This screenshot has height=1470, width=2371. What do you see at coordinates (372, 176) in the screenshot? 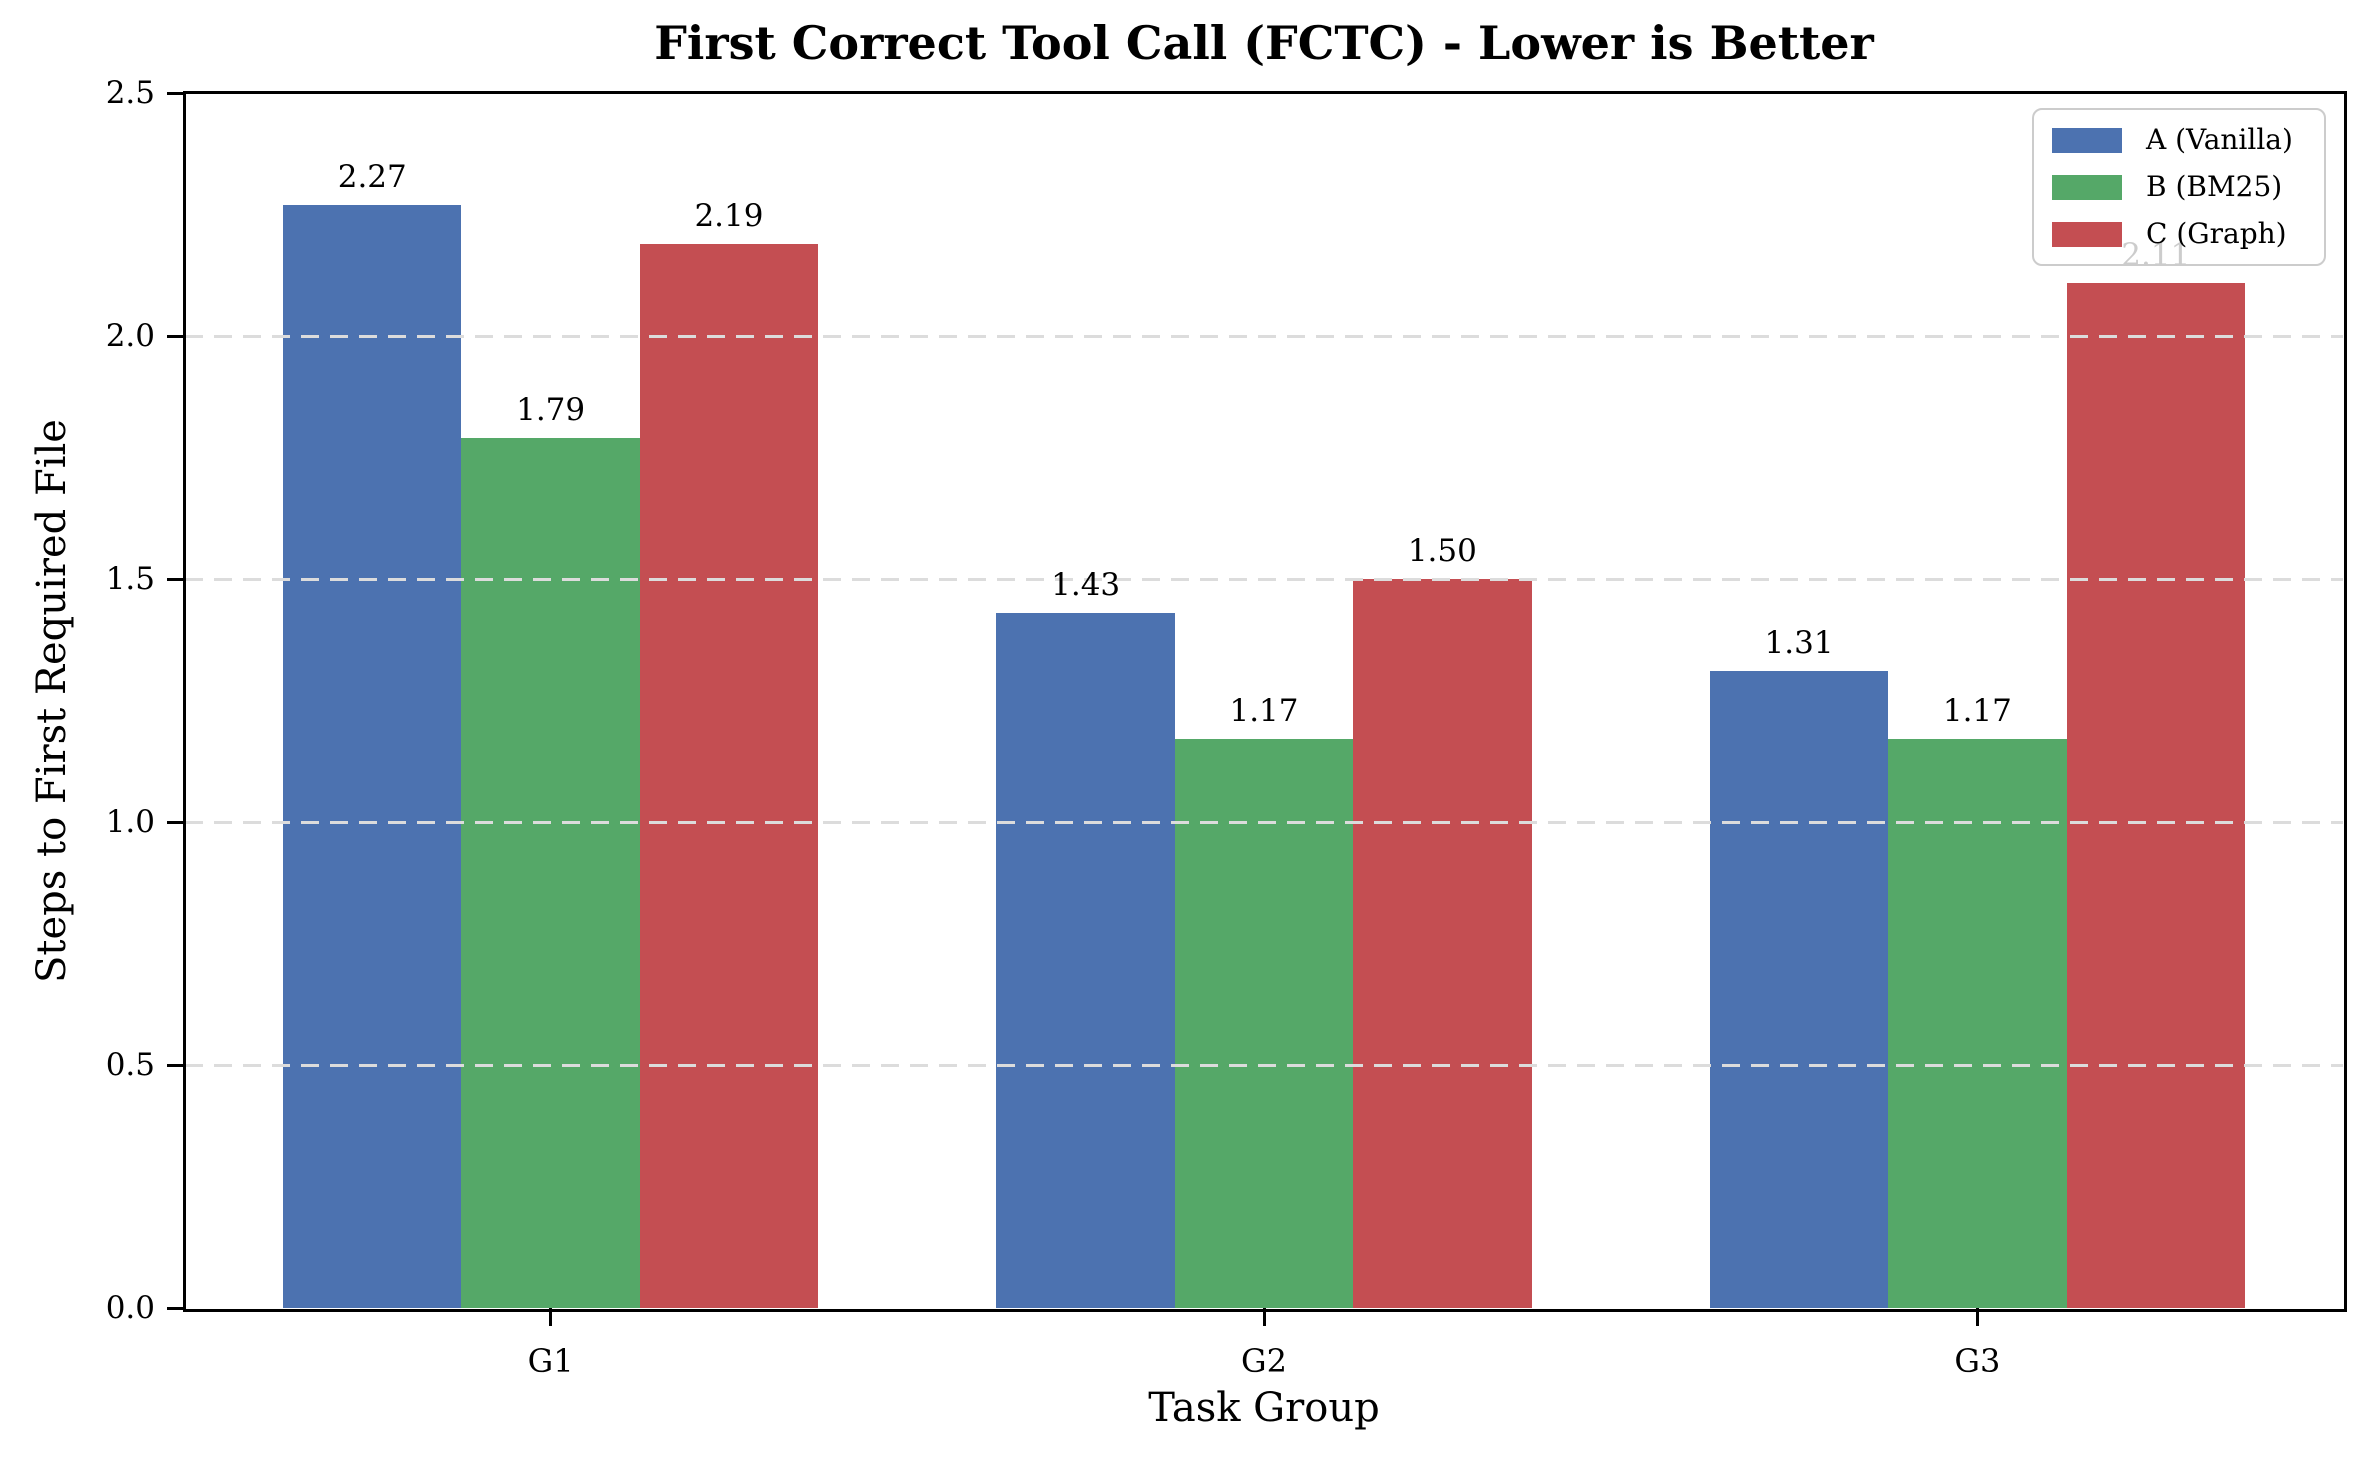
I see `bar-value-label: 2.27` at bounding box center [372, 176].